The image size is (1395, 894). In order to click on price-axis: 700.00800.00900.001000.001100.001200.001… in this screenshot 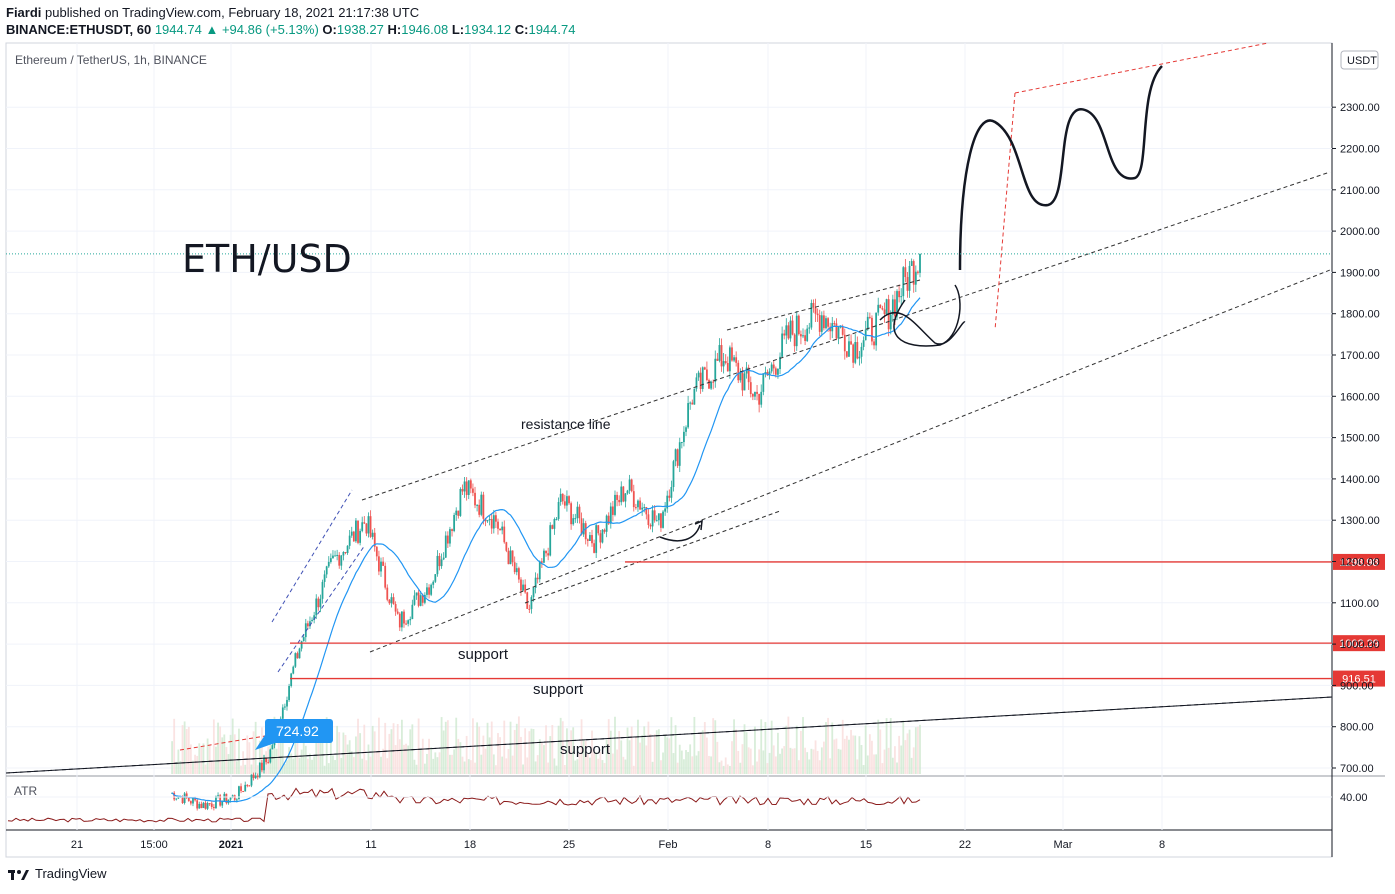, I will do `click(1356, 438)`.